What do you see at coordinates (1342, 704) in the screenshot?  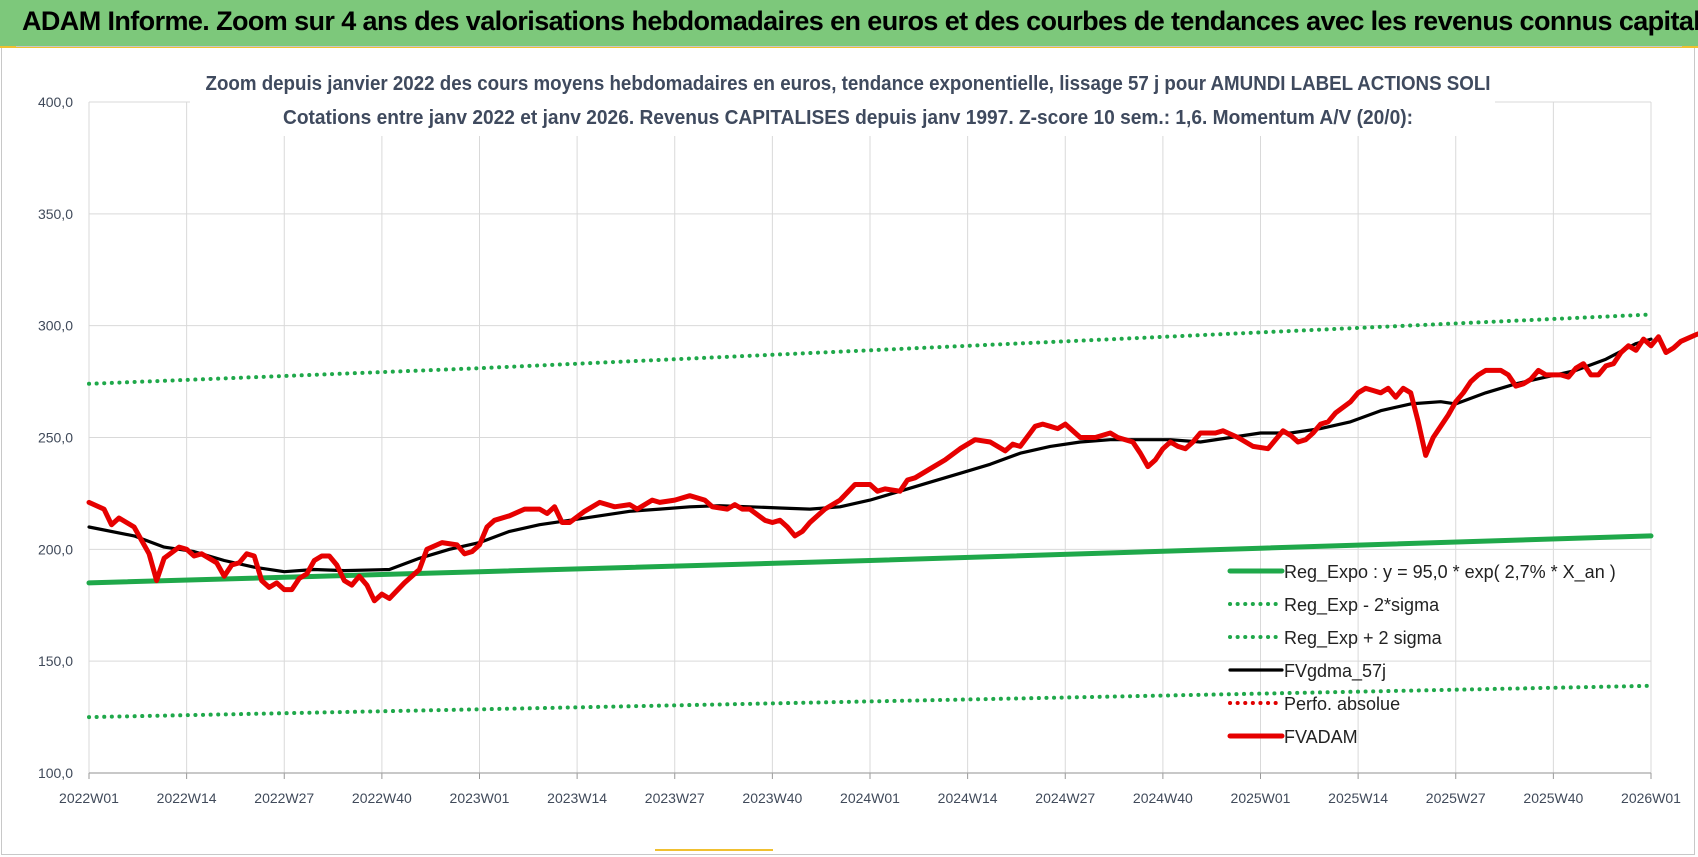 I see `legend-label: Perfo. absolue` at bounding box center [1342, 704].